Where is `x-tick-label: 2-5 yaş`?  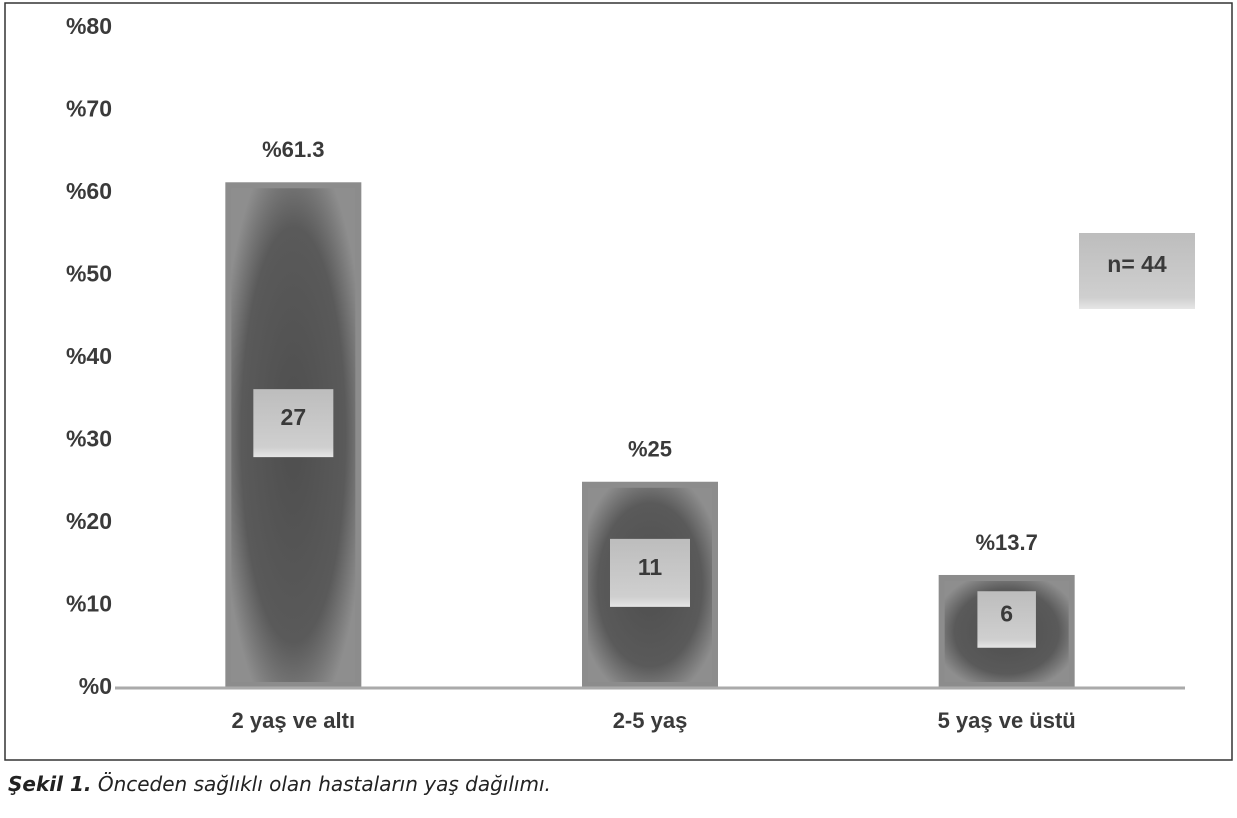
x-tick-label: 2-5 yaş is located at coordinates (650, 720).